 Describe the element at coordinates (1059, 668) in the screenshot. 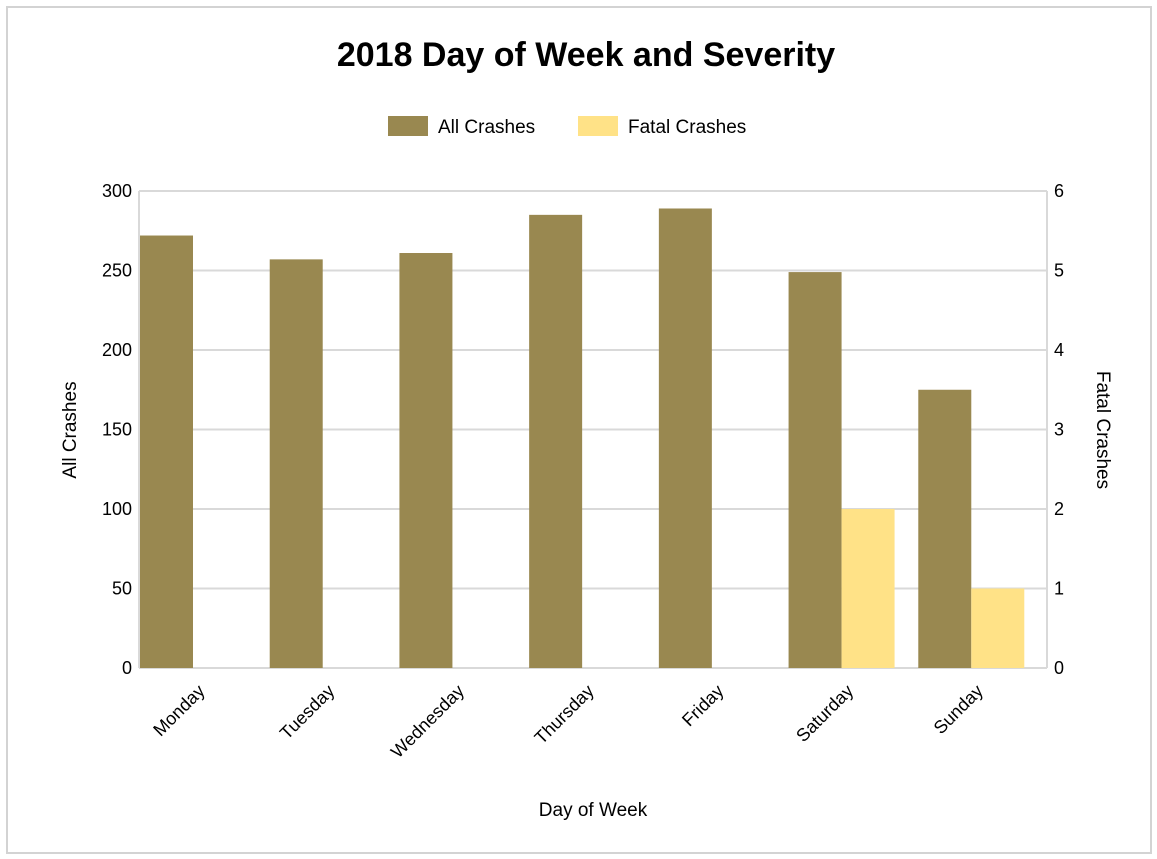

I see `y2-tick-label: 0` at that location.